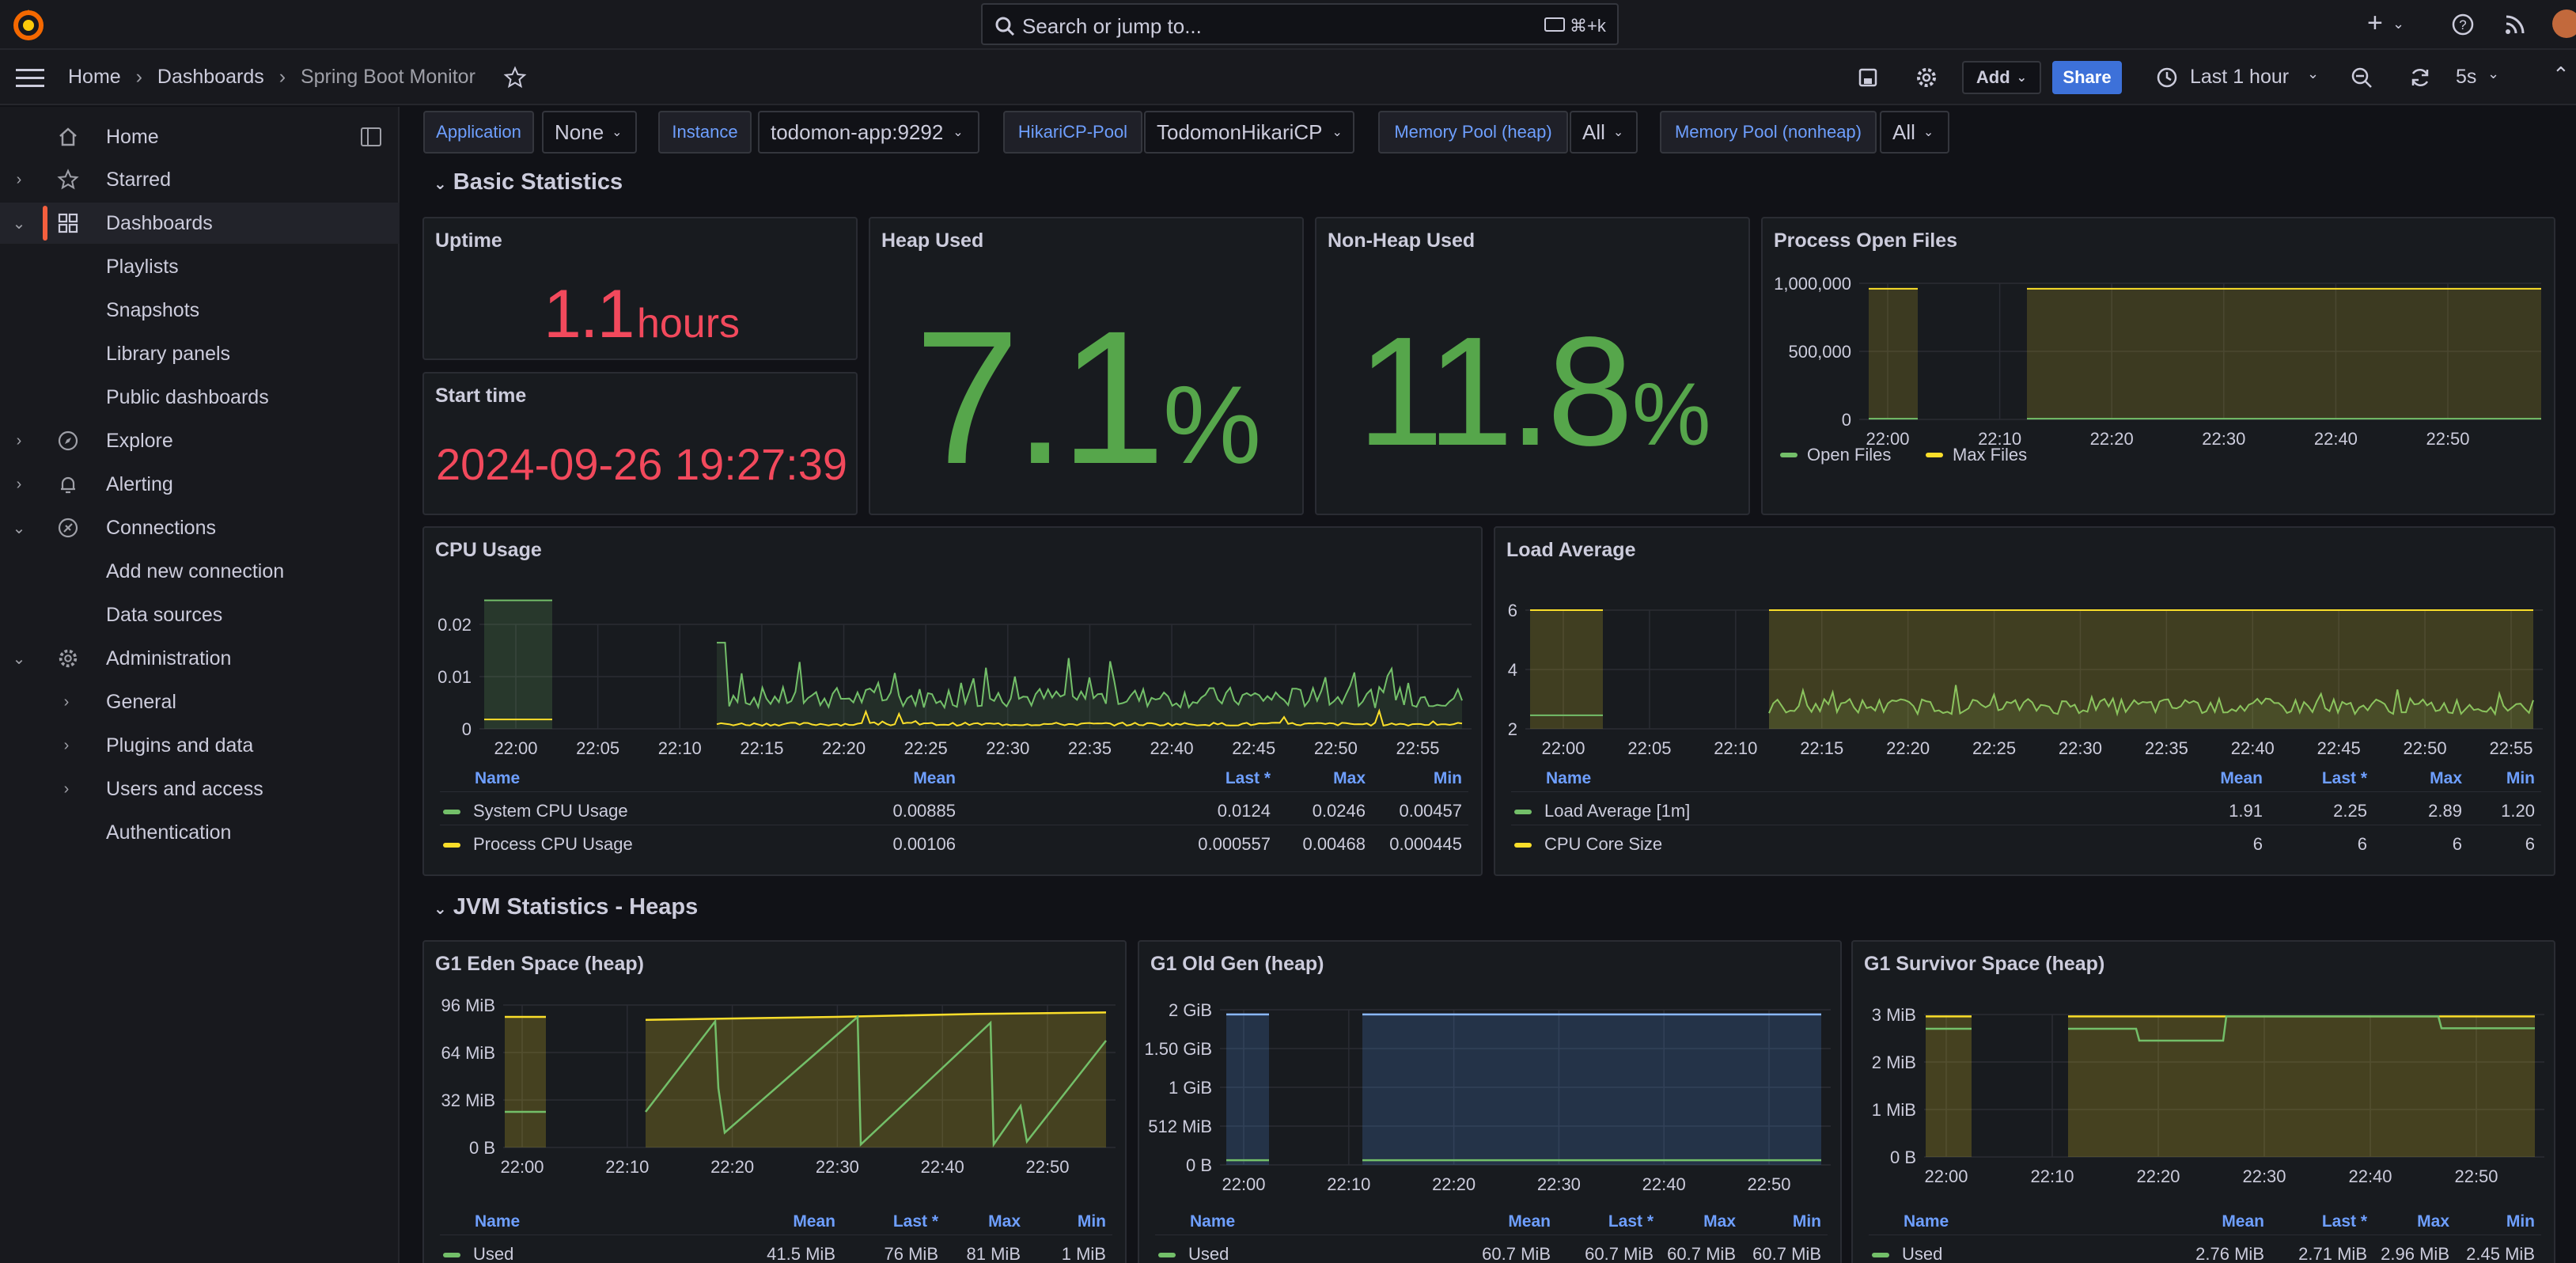 This screenshot has height=1263, width=2576. I want to click on sidebar-item-general: › General, so click(200, 702).